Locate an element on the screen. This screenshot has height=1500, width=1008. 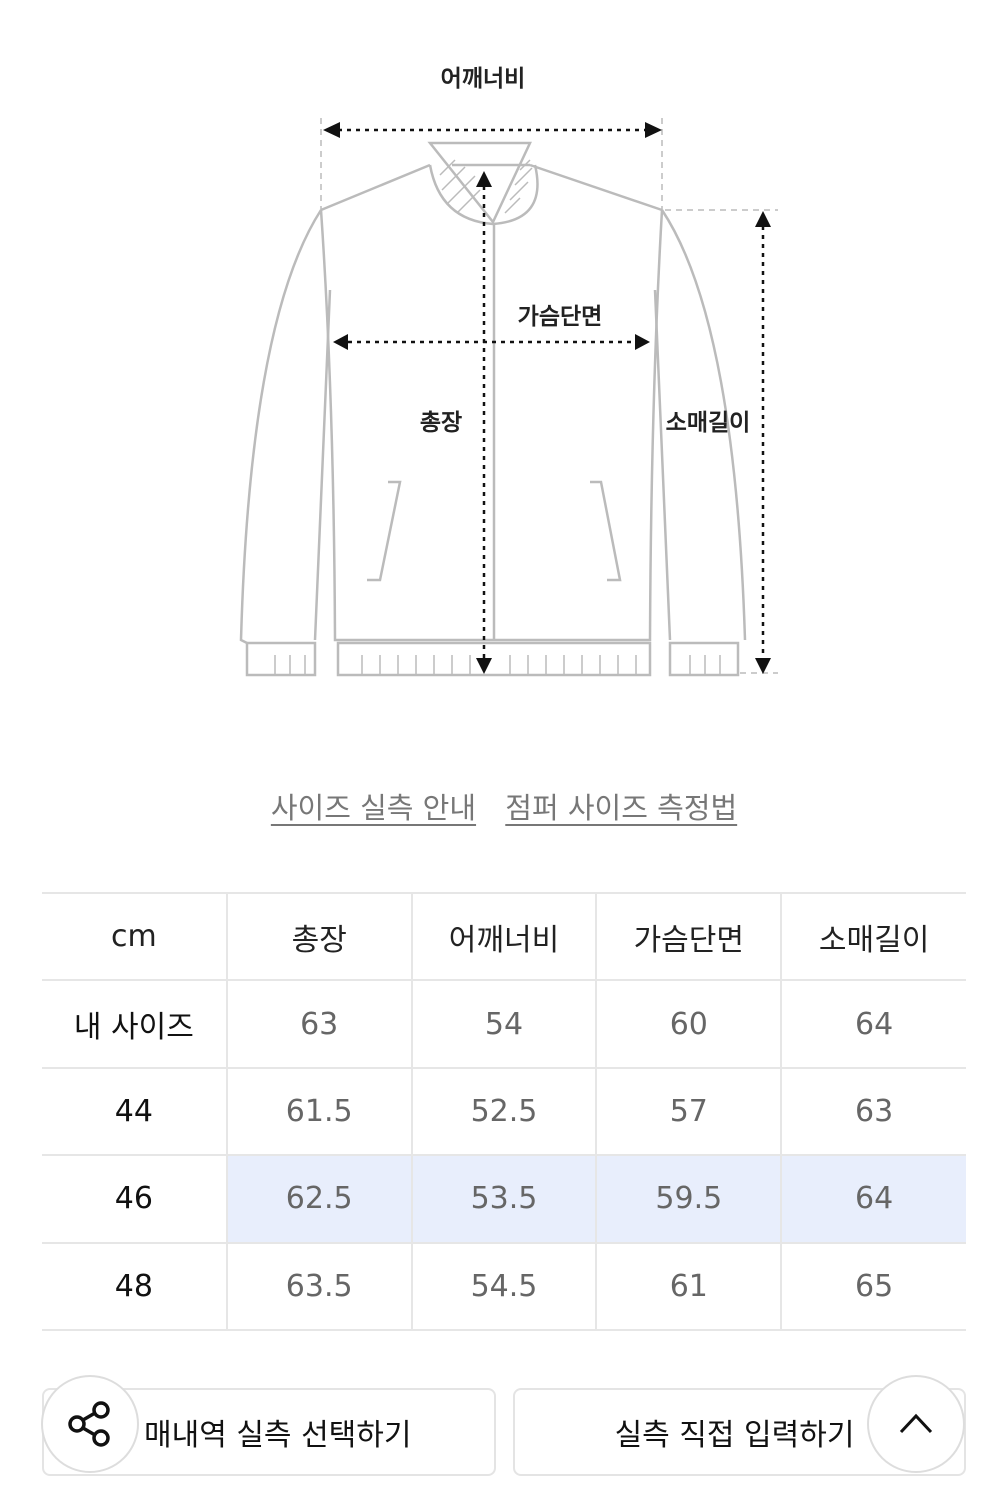
header-cell: 어깨너비 is located at coordinates (504, 936).